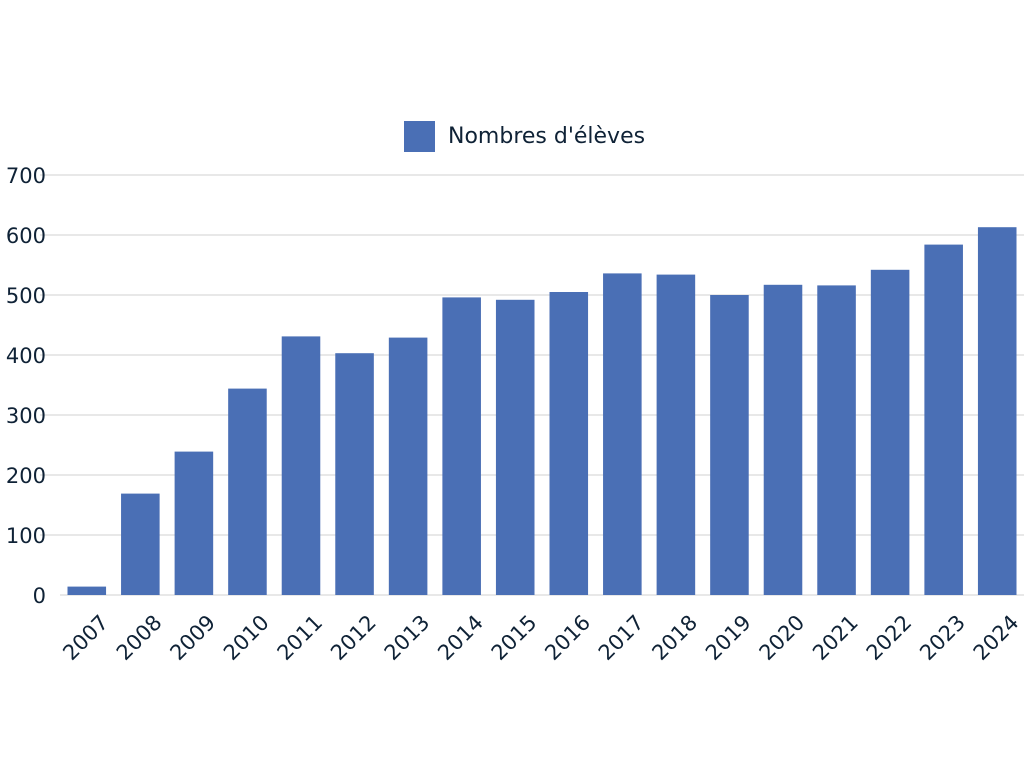 The width and height of the screenshot is (1024, 768). I want to click on bar-2013, so click(408, 466).